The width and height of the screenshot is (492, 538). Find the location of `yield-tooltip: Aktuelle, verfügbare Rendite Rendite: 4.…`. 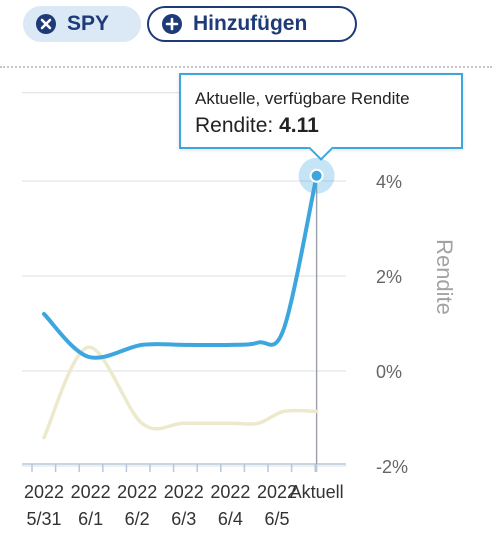

yield-tooltip: Aktuelle, verfügbare Rendite Rendite: 4.… is located at coordinates (321, 117).